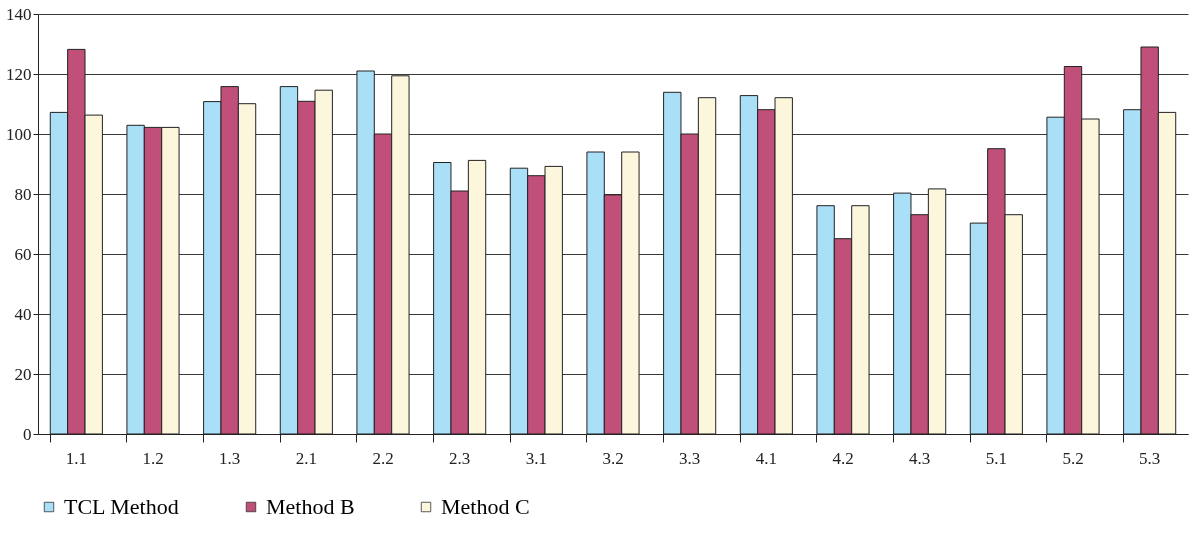 The image size is (1202, 545). What do you see at coordinates (153, 458) in the screenshot?
I see `x-tick-label: 1.2` at bounding box center [153, 458].